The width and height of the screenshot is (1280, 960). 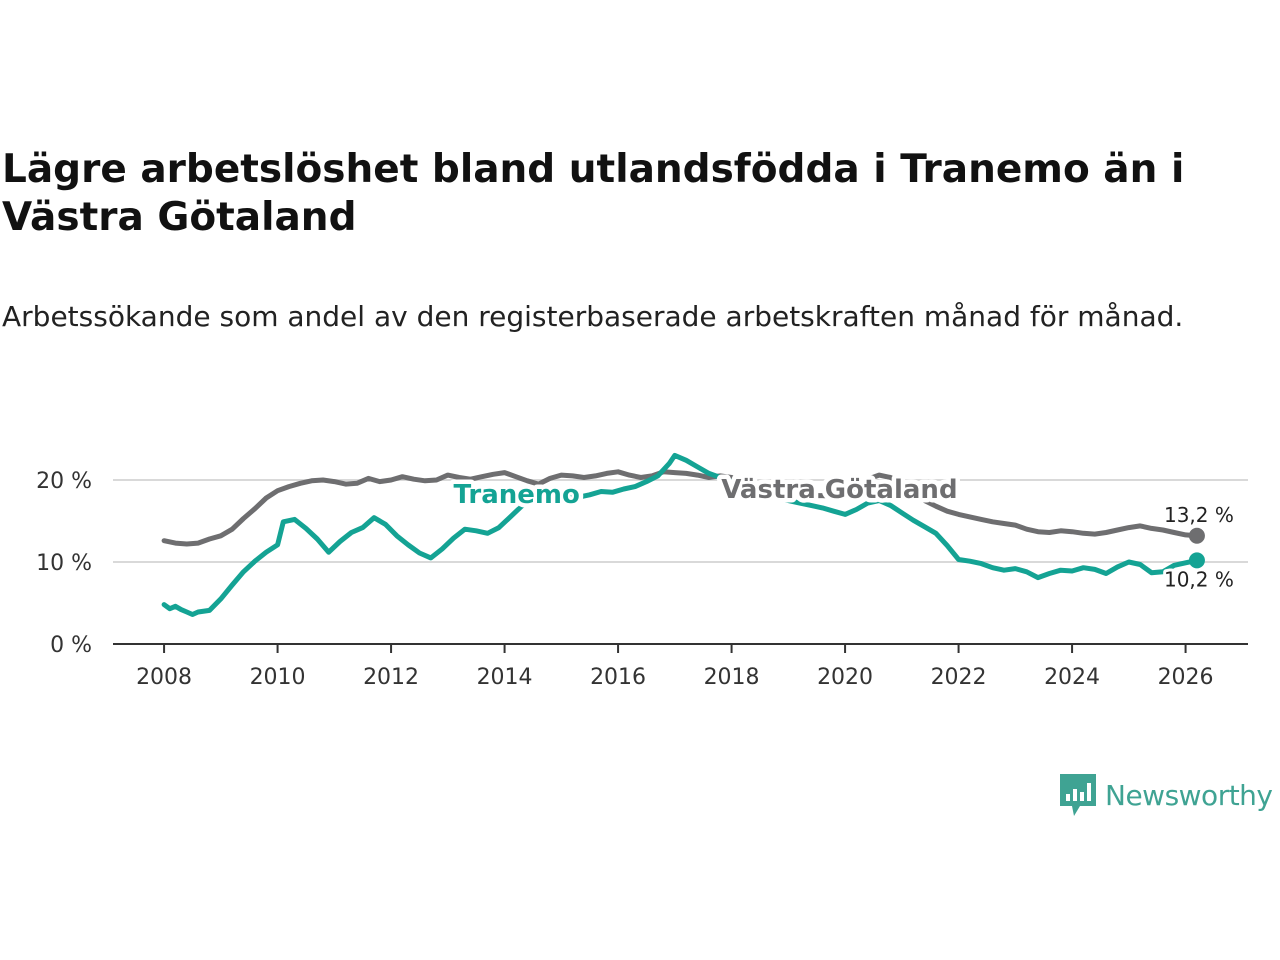 What do you see at coordinates (1196, 560) in the screenshot?
I see `end-marker-tranemo` at bounding box center [1196, 560].